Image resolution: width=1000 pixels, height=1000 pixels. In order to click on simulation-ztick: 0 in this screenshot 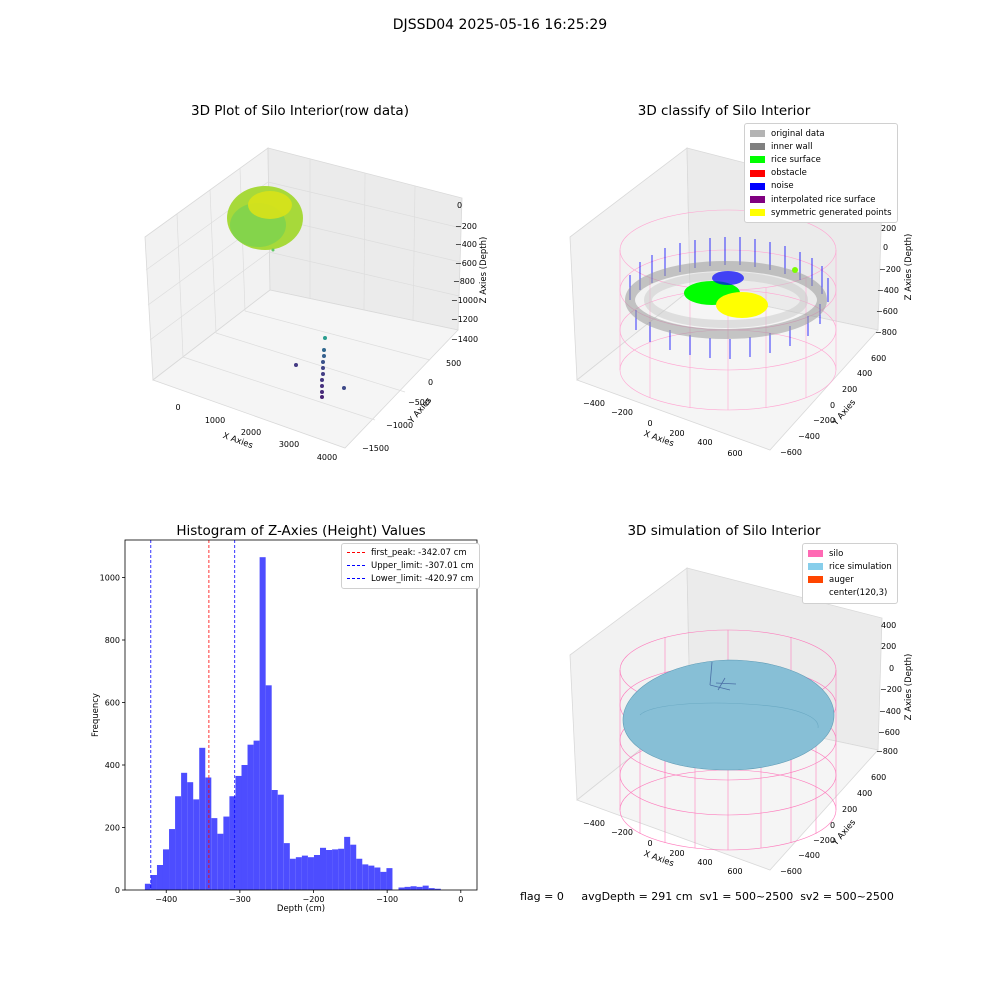, I will do `click(891, 668)`.